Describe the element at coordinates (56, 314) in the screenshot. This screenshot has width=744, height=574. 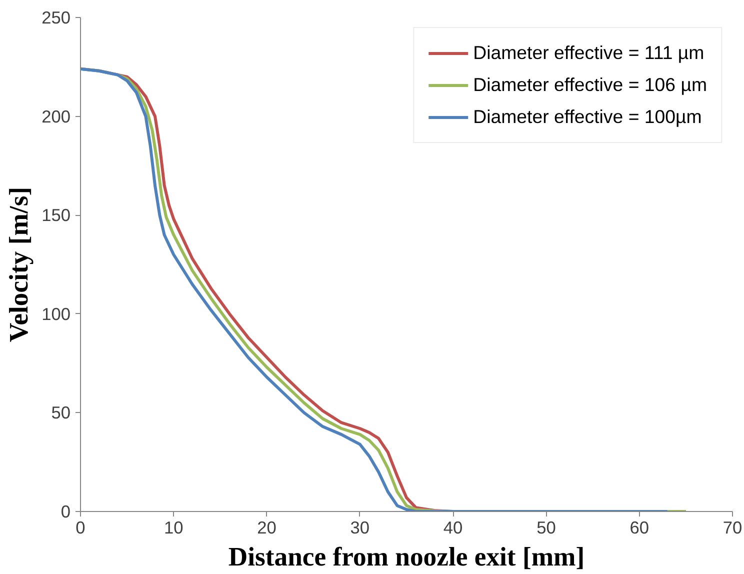
I see `y-tick-label: 100` at that location.